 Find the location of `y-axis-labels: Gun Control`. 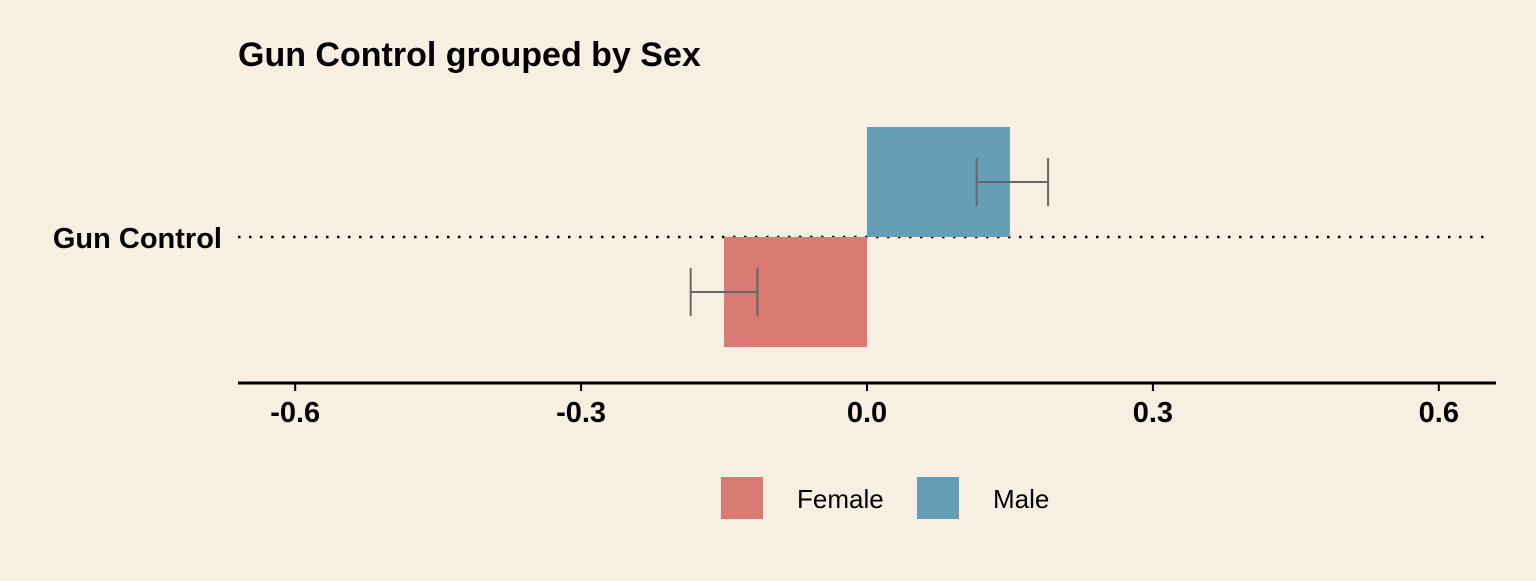

y-axis-labels: Gun Control is located at coordinates (137, 239).